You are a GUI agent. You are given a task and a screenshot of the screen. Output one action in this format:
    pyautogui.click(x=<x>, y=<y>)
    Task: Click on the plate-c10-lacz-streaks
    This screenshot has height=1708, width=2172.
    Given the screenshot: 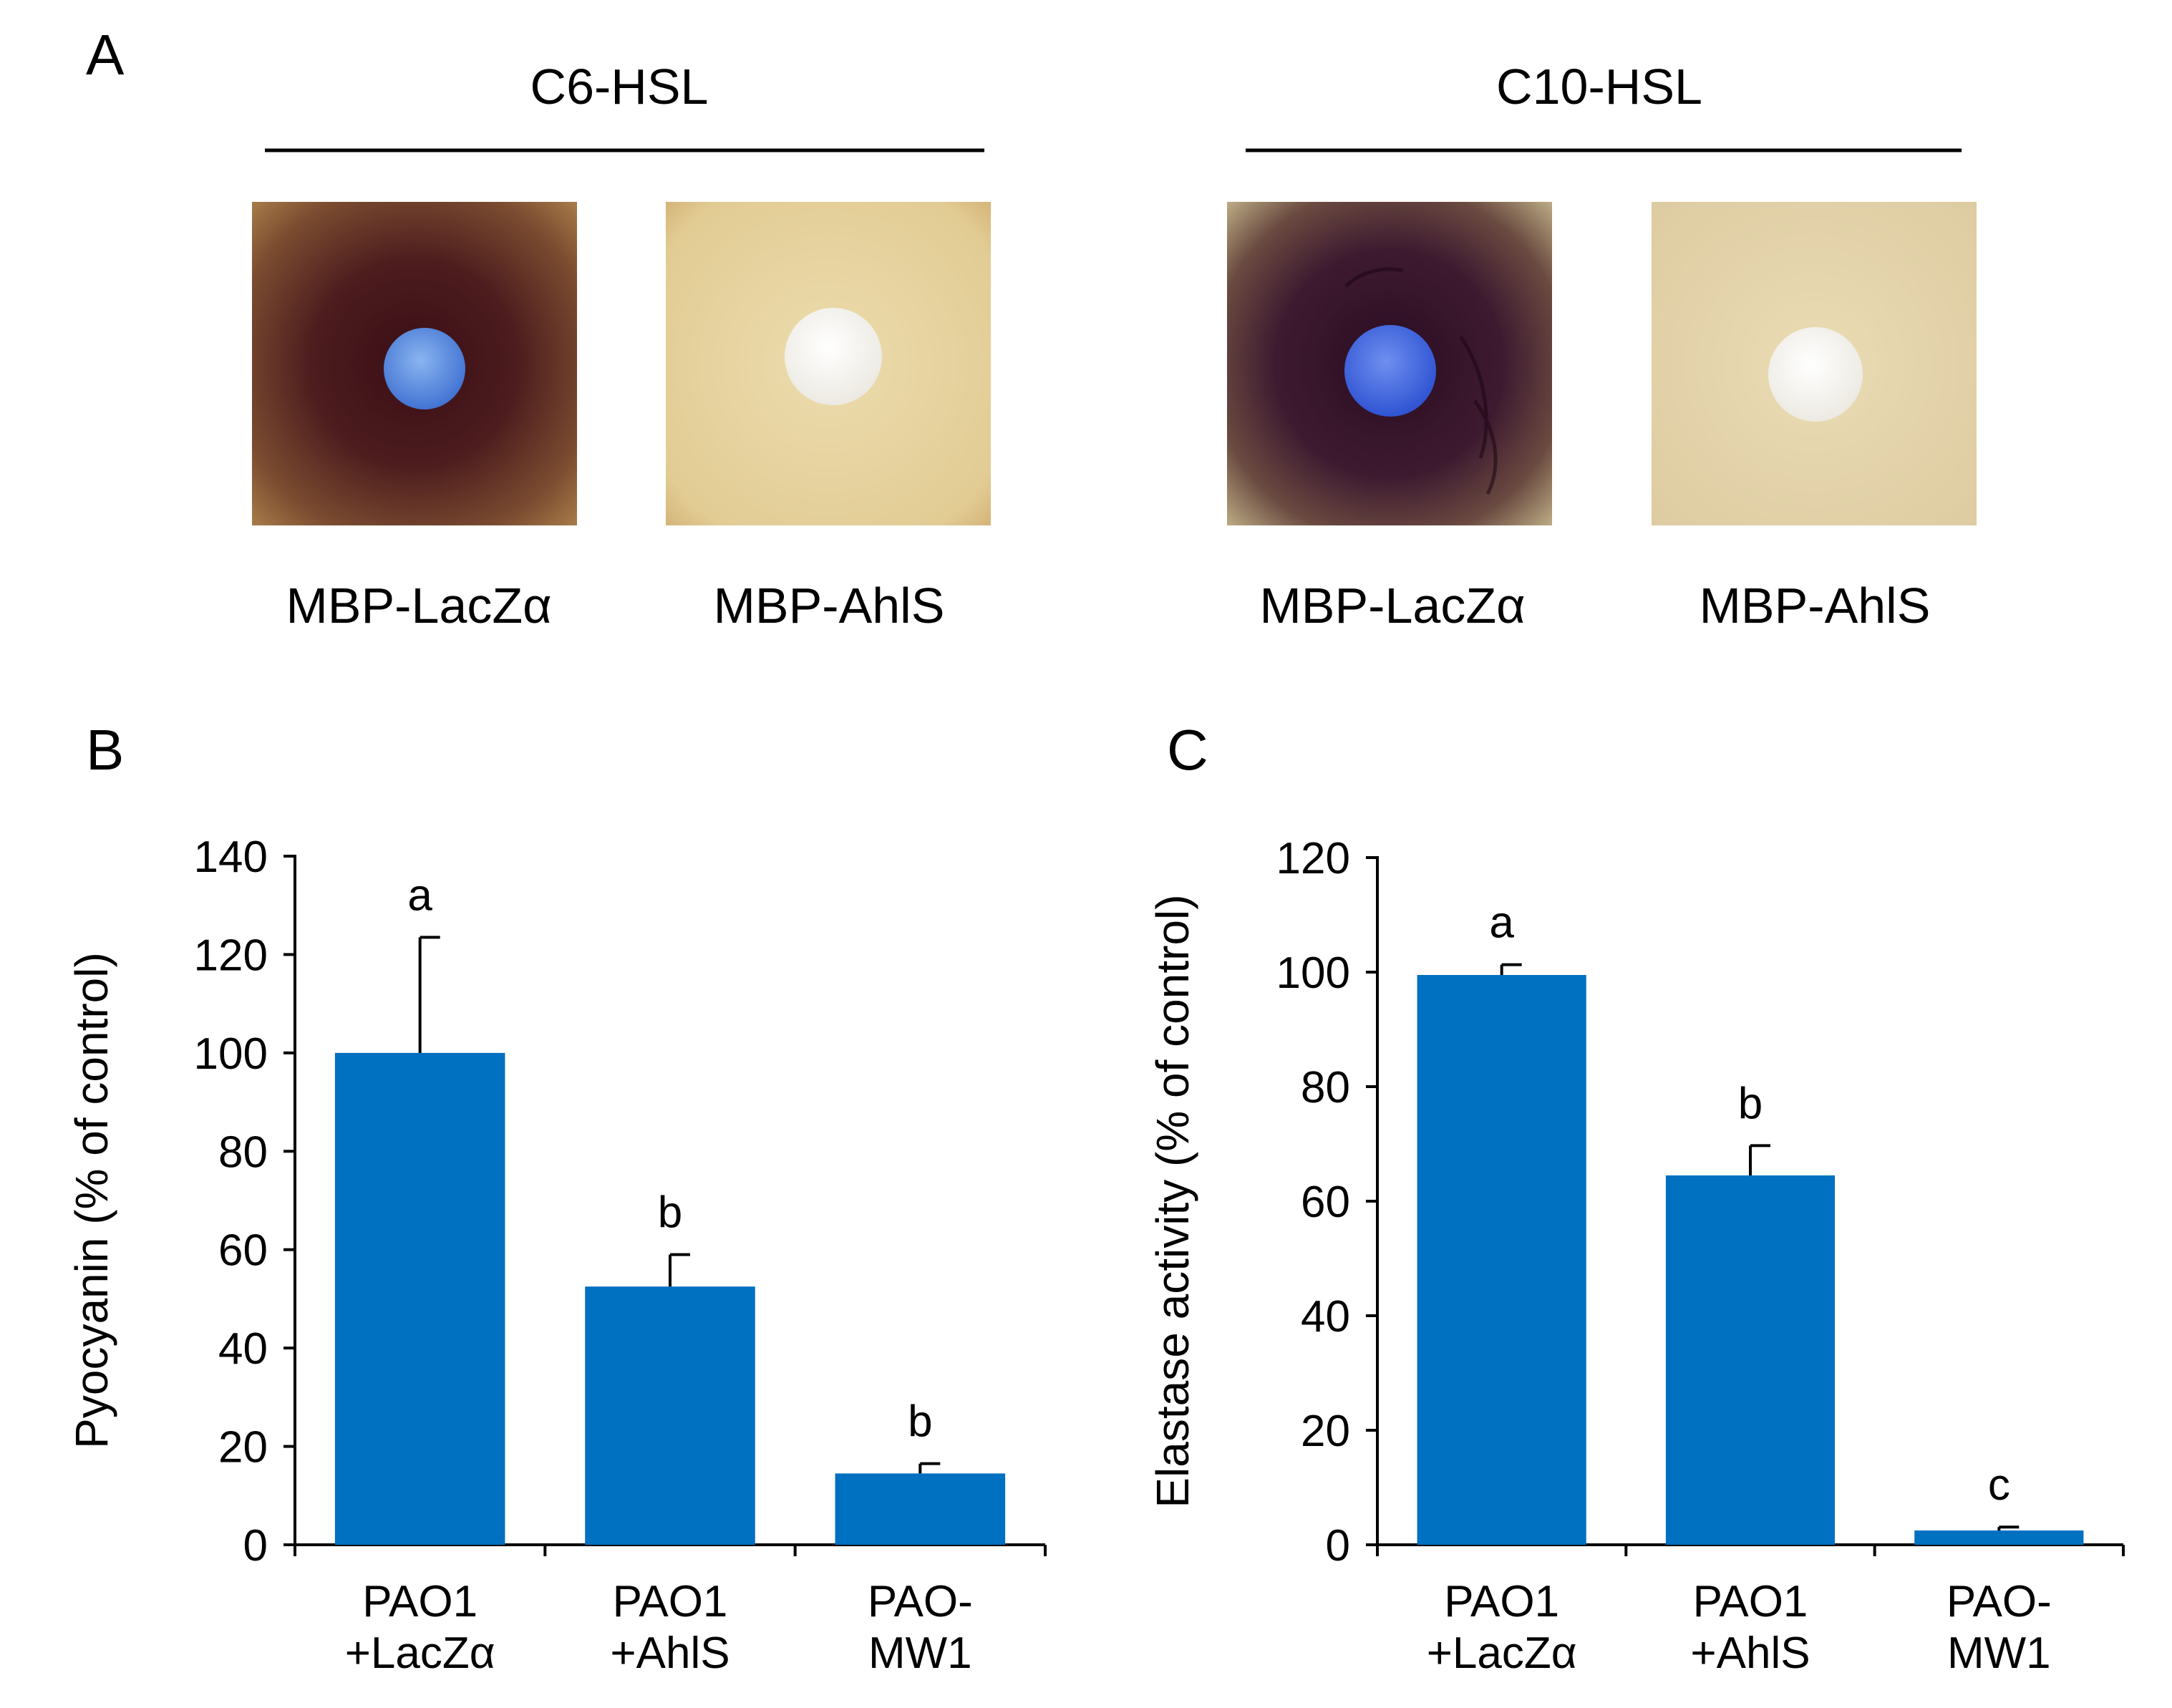 What is the action you would take?
    pyautogui.click(x=1421, y=381)
    